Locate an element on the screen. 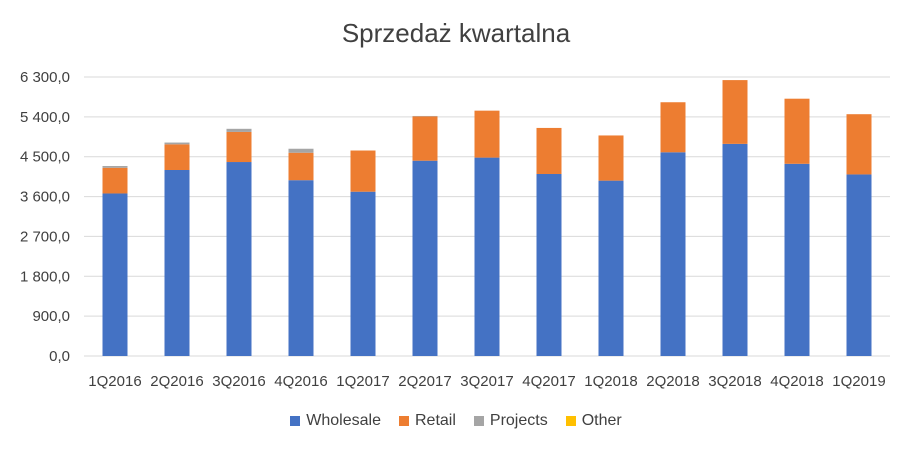  bar-retail-1q2016 is located at coordinates (115, 180).